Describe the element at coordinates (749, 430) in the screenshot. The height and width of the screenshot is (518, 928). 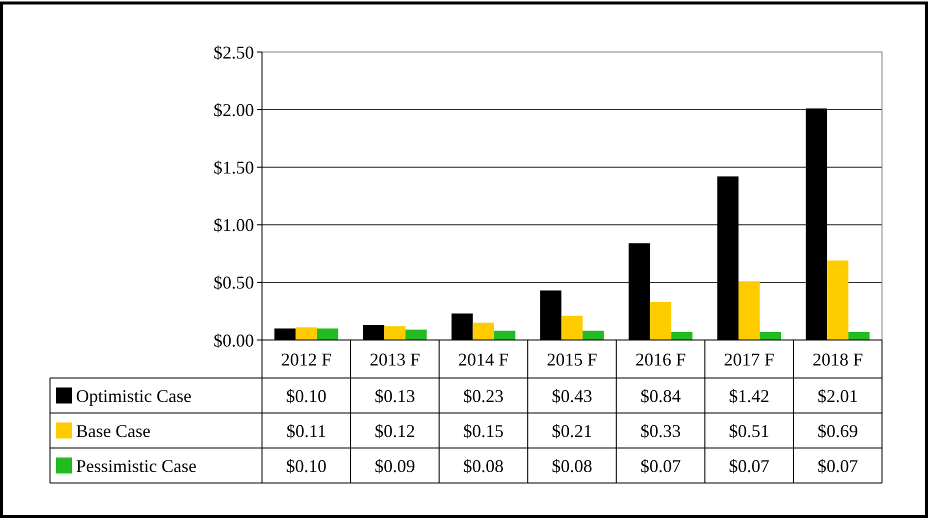
I see `data-label: $0.51` at that location.